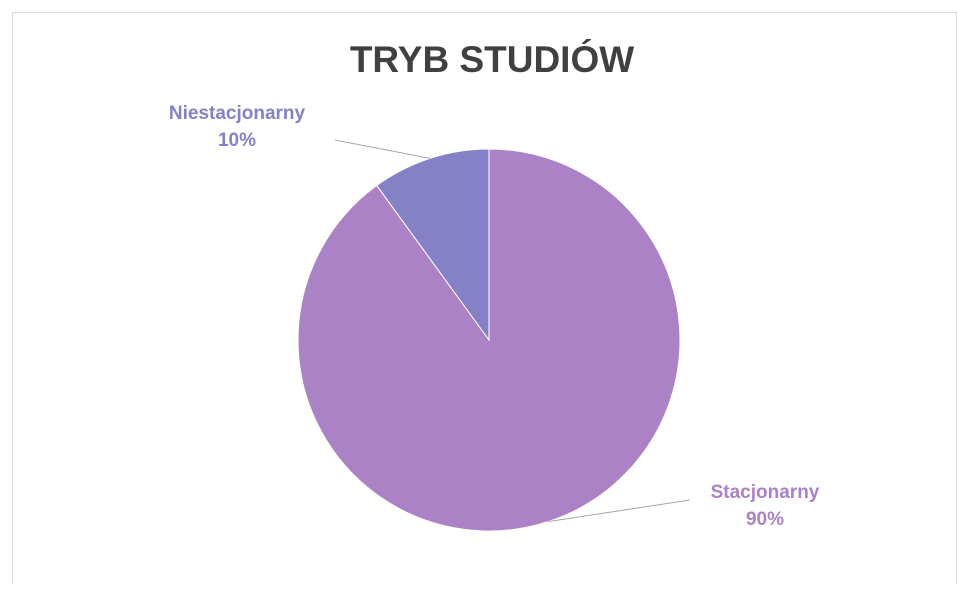 This screenshot has width=957, height=589. I want to click on chart-title: TRYB STUDIÓW, so click(492, 59).